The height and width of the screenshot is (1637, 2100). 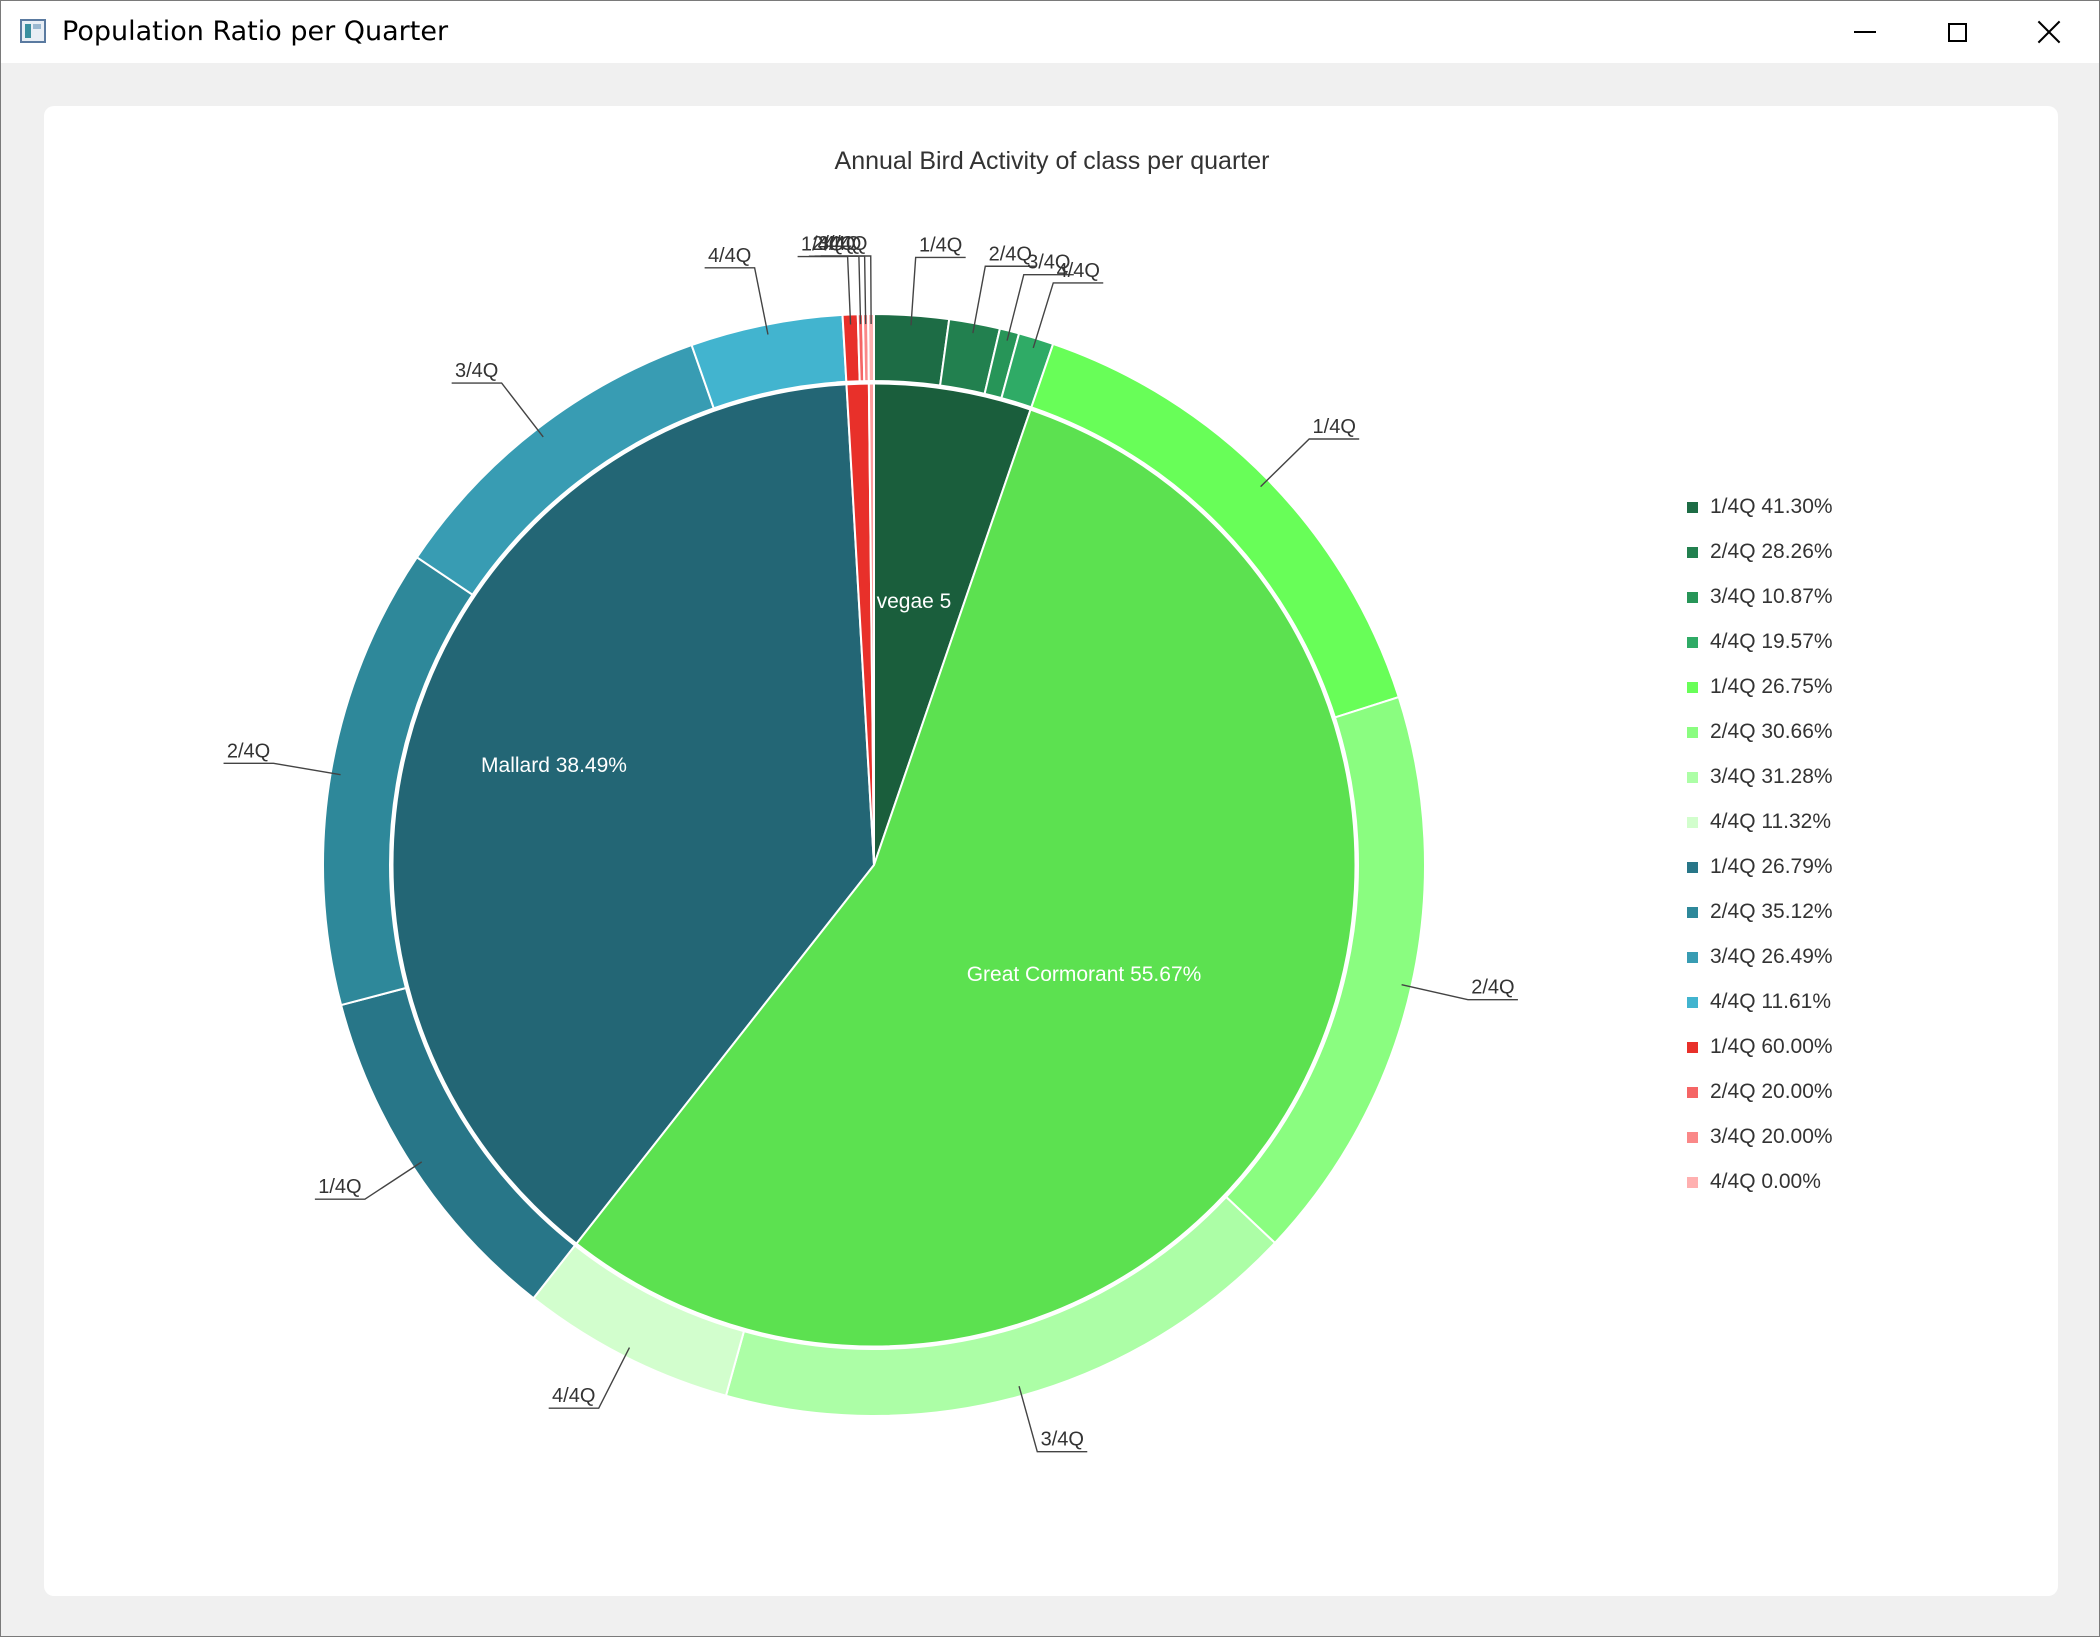 What do you see at coordinates (729, 256) in the screenshot?
I see `outer-slice-label-3: 4/4Q` at bounding box center [729, 256].